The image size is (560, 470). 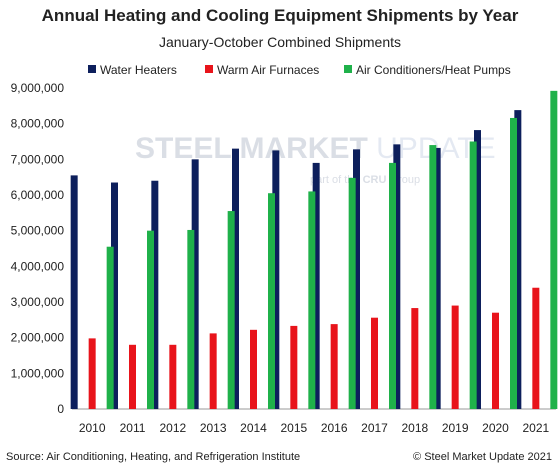 What do you see at coordinates (213, 371) in the screenshot?
I see `bar-warm-air-furnaces-2013` at bounding box center [213, 371].